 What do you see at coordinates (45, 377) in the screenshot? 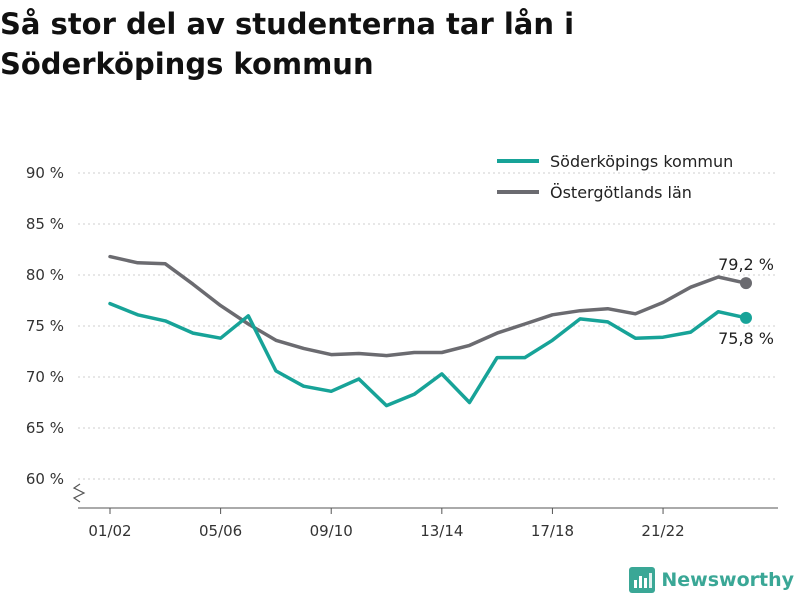
I see `y-tick-label: 70 %` at bounding box center [45, 377].